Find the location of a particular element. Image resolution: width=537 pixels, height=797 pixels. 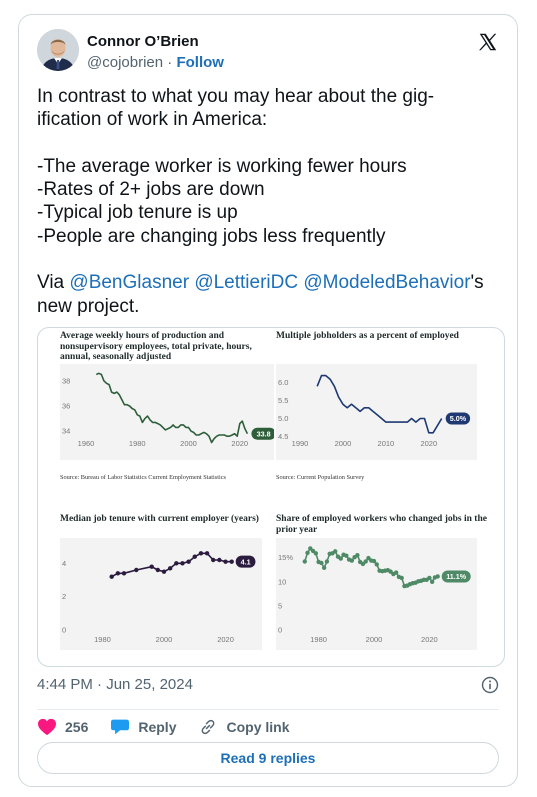

x-tick-label: 1980 is located at coordinates (318, 639).